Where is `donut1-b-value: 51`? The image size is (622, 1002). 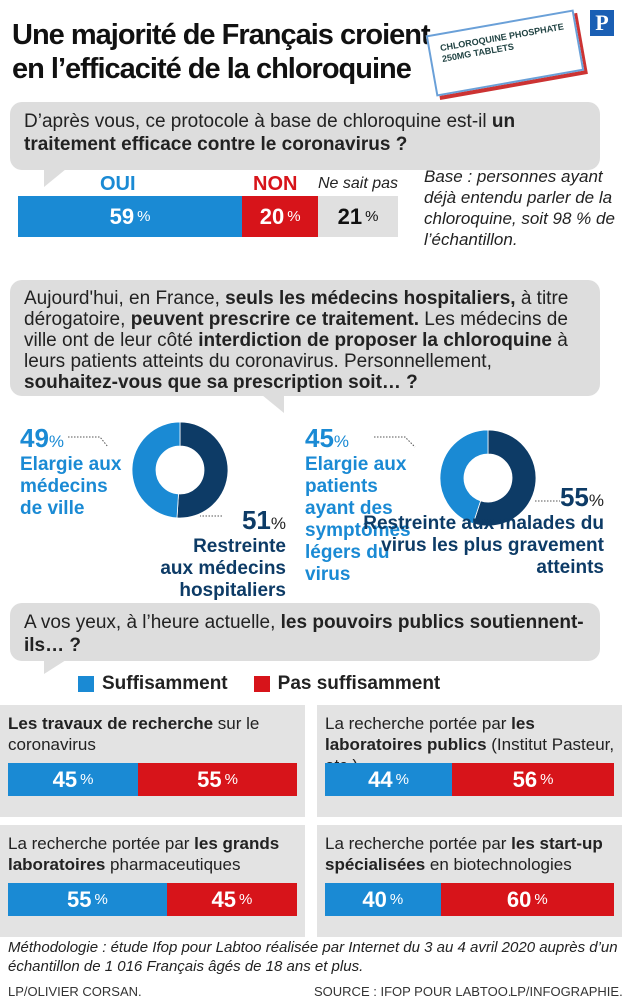 donut1-b-value: 51 is located at coordinates (256, 520).